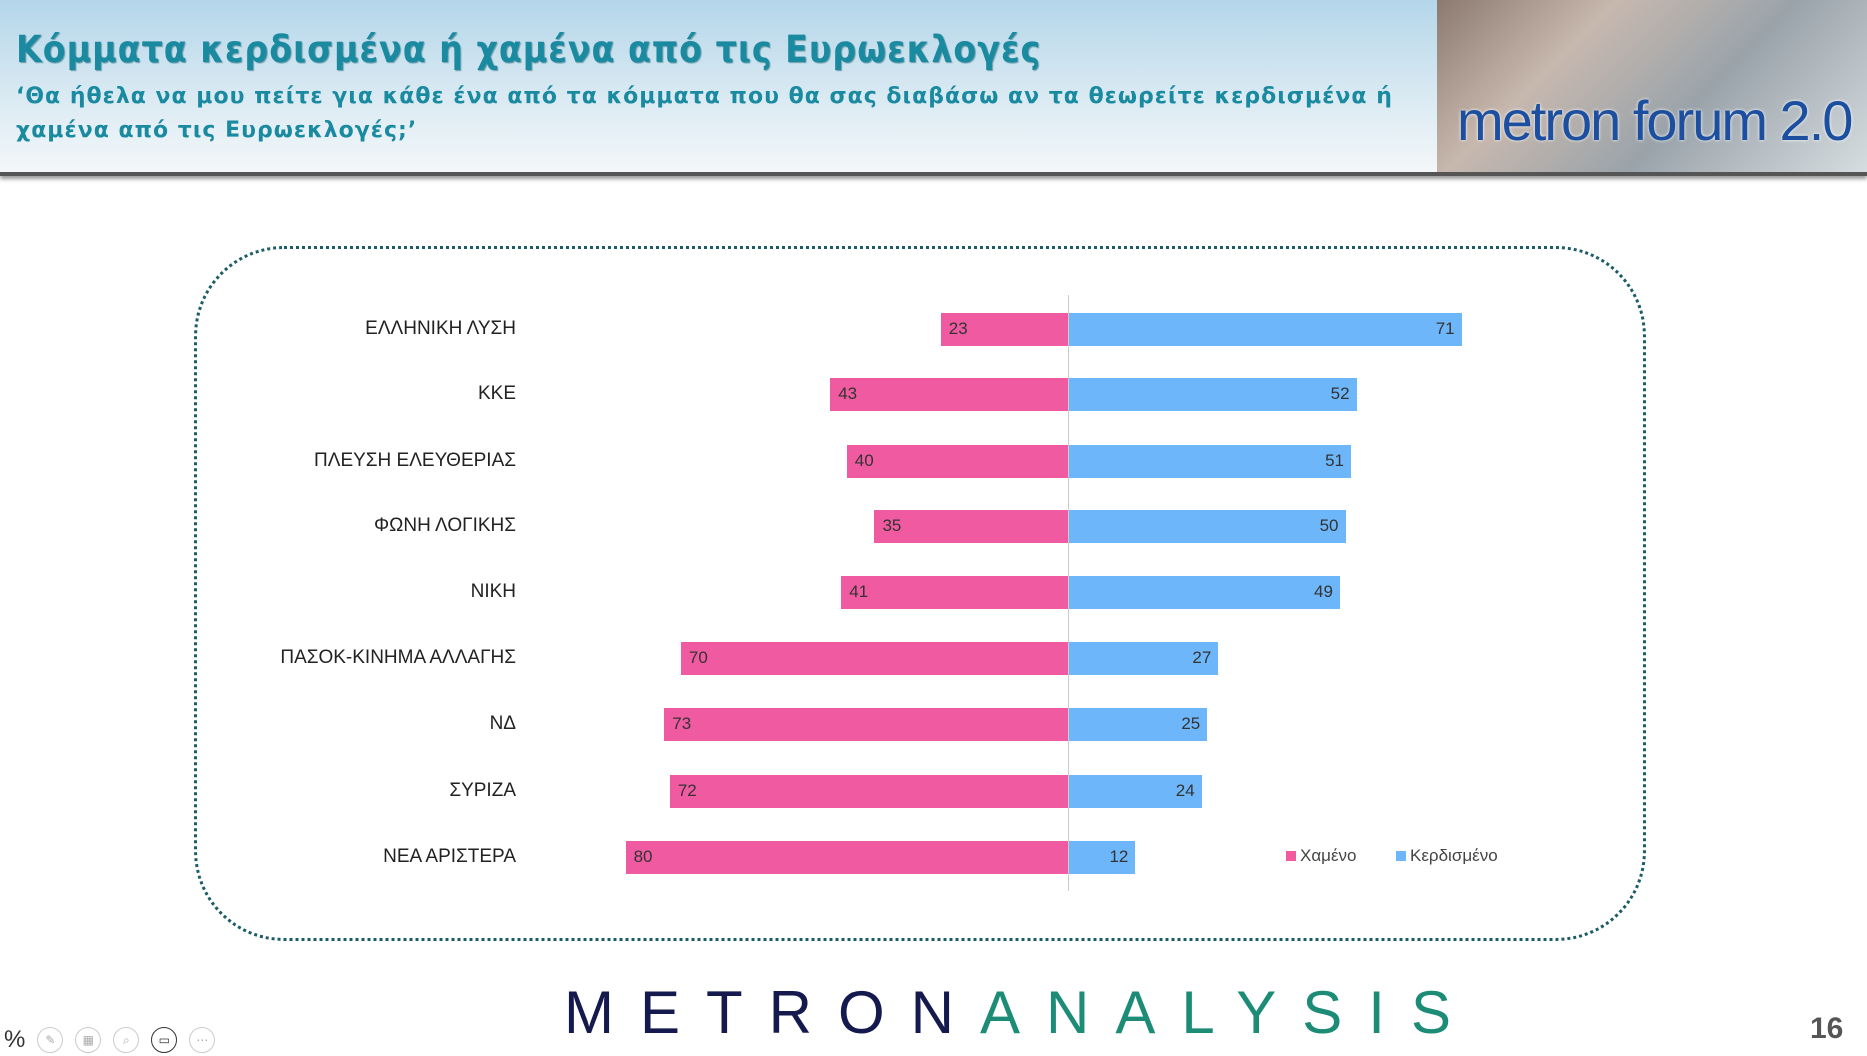  What do you see at coordinates (1191, 723) in the screenshot?
I see `data-label: 25` at bounding box center [1191, 723].